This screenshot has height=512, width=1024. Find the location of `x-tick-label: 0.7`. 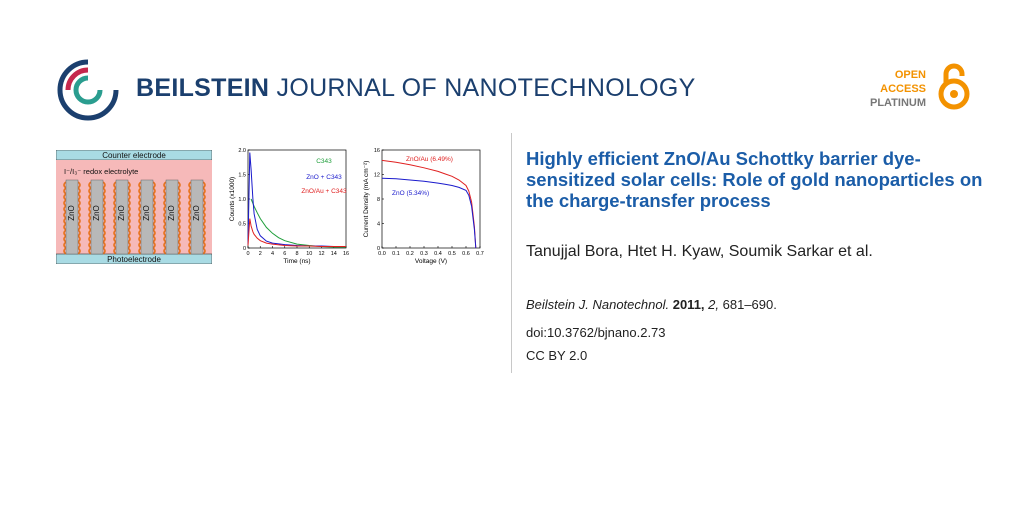

x-tick-label: 0.7 is located at coordinates (480, 254).